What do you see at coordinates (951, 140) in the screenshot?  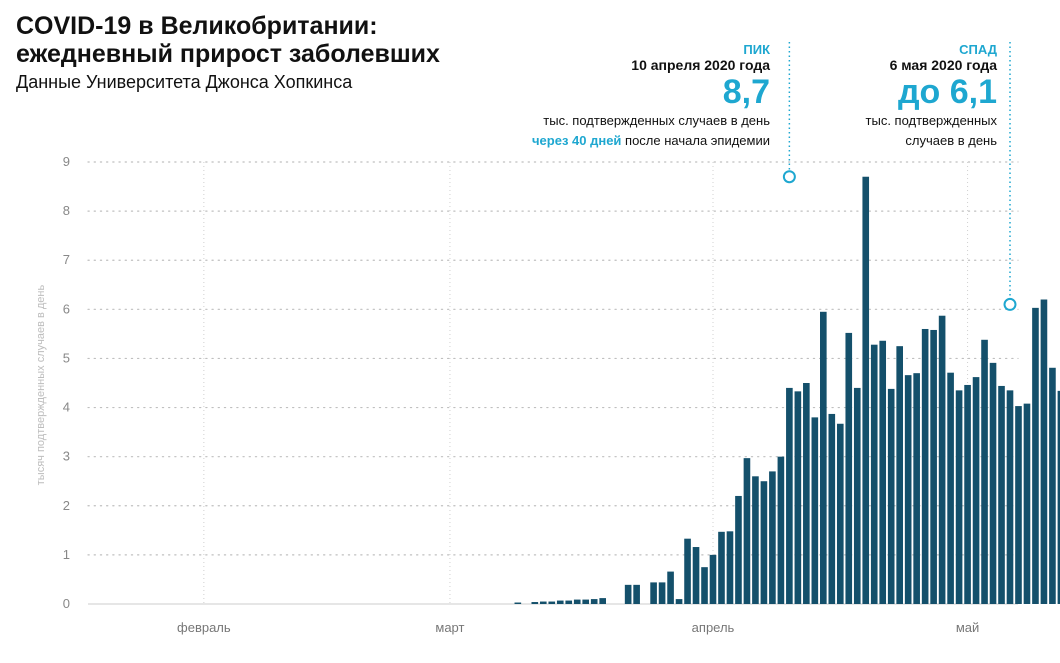 I see `decline-text-line2: случаев в день` at bounding box center [951, 140].